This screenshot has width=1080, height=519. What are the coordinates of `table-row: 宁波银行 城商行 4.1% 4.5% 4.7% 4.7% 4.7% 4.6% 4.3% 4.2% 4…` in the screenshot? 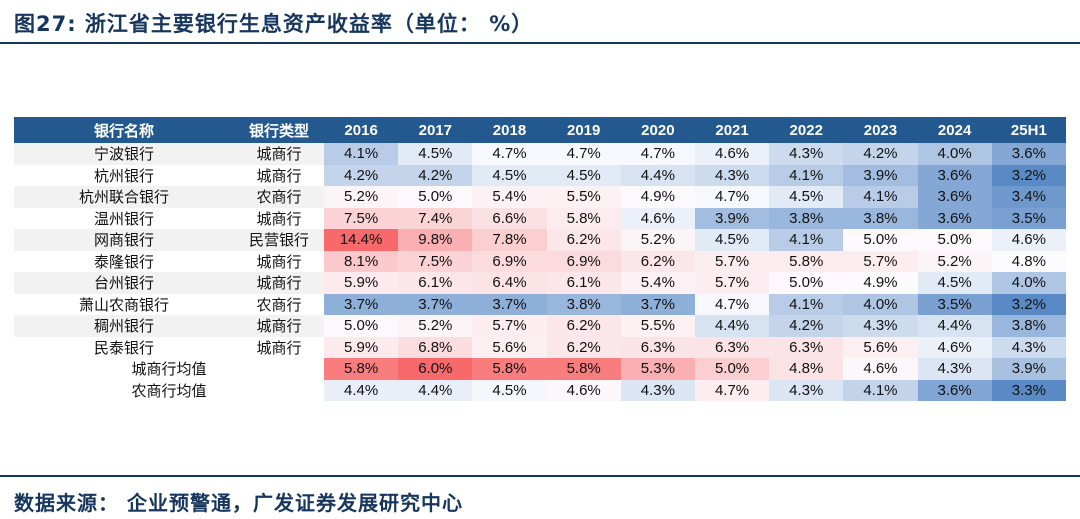 It's located at (540, 154).